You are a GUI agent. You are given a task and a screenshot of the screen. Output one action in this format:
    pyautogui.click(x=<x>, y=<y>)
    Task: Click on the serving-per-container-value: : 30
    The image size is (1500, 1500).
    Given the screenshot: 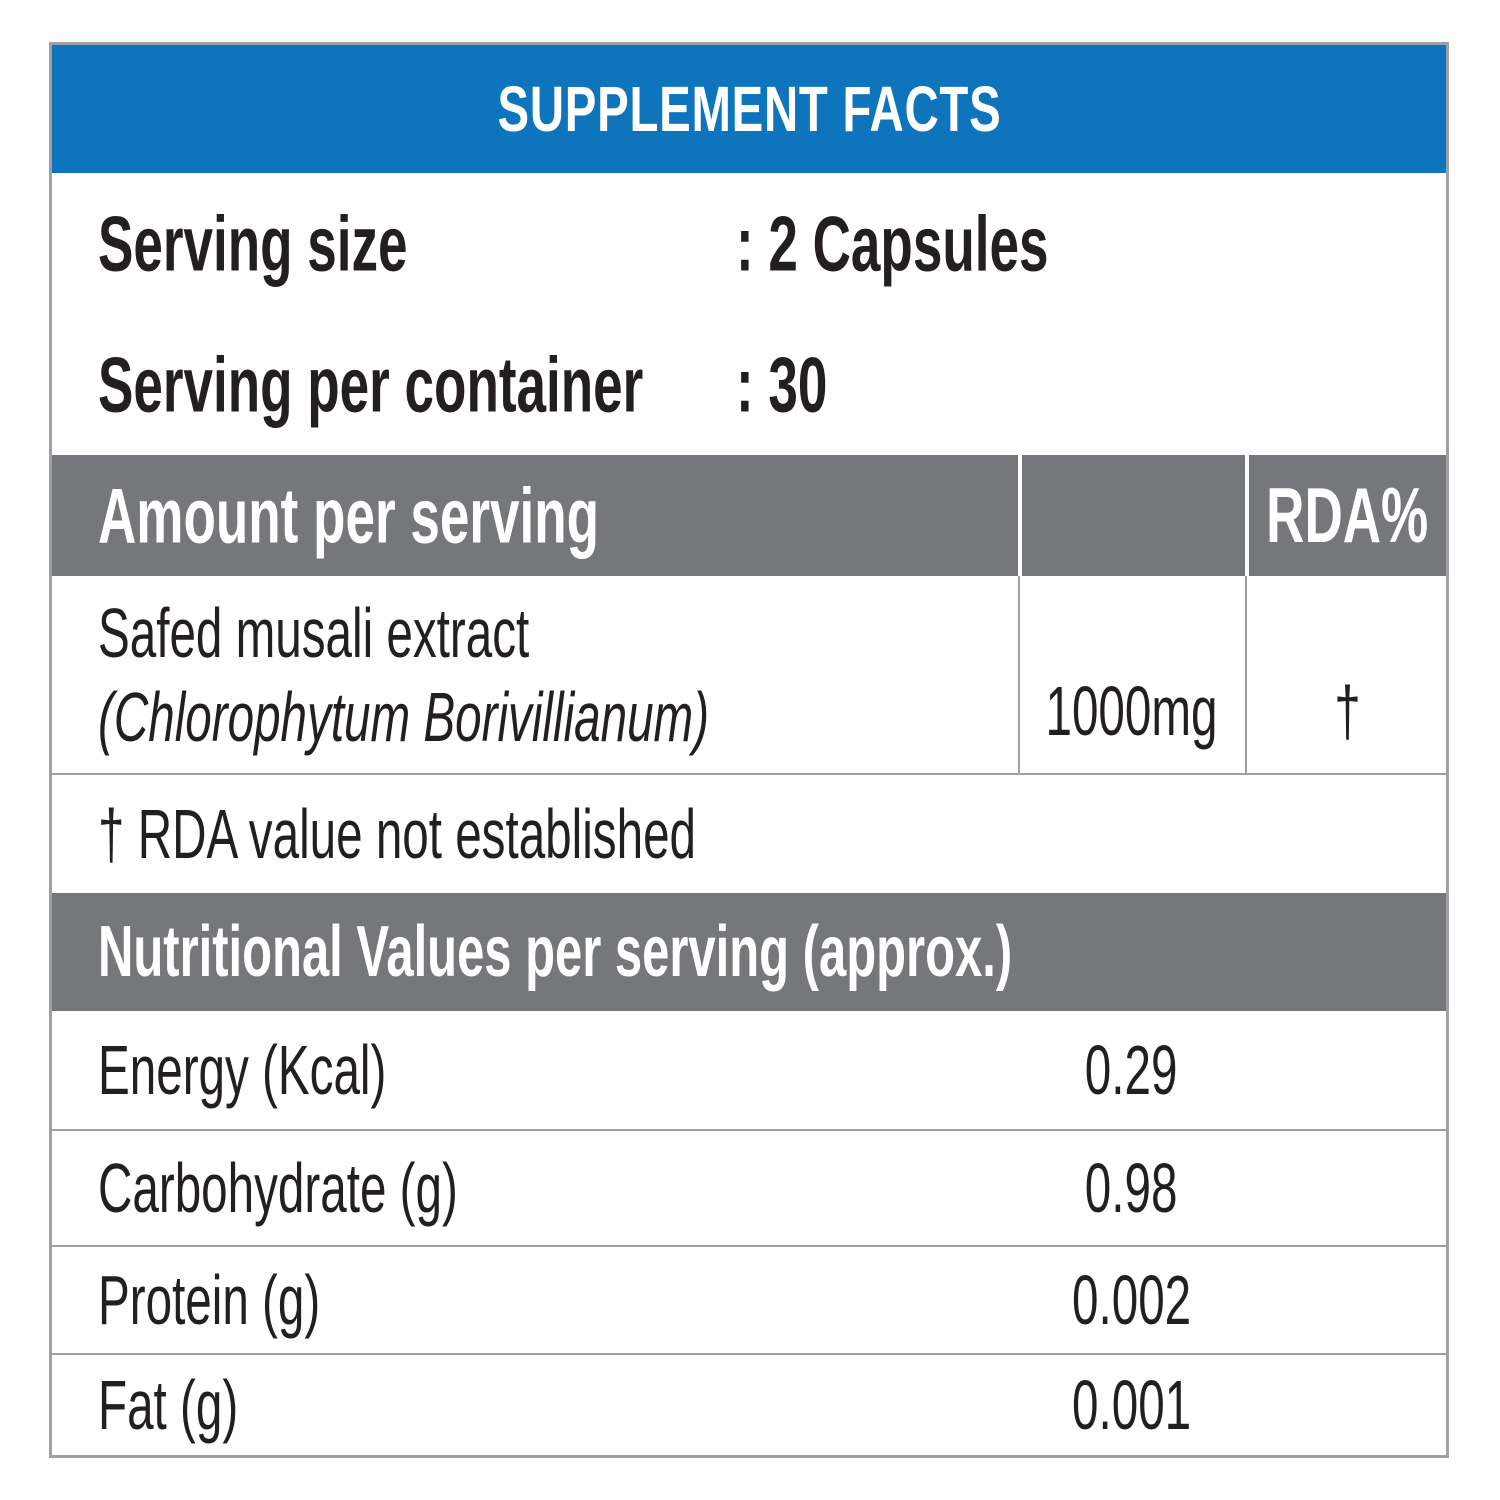 What is the action you would take?
    pyautogui.click(x=782, y=384)
    